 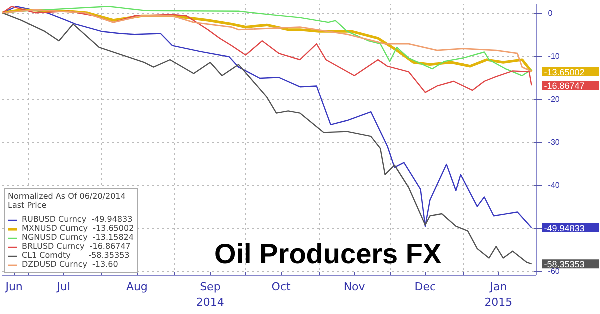 What do you see at coordinates (282, 287) in the screenshot?
I see `x-tick-label: Oct` at bounding box center [282, 287].